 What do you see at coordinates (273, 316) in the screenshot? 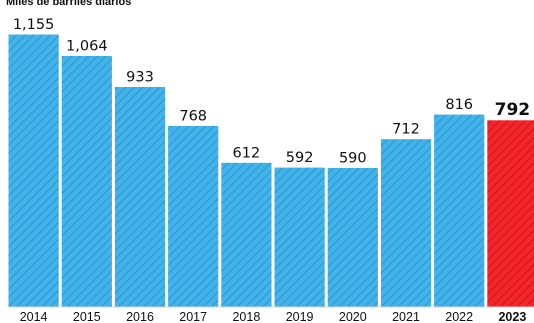
I see `x-axis-tick-labels: 2014 2015 2016 2017 2018 2019 2020 2021 2022 2023` at bounding box center [273, 316].